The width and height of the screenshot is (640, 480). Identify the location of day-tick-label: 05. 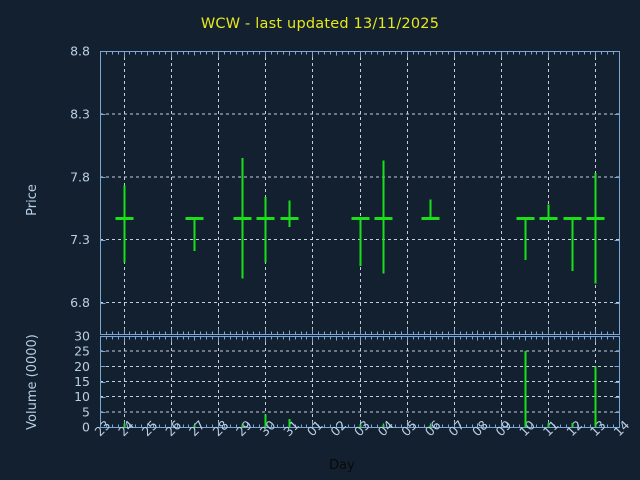
(409, 428).